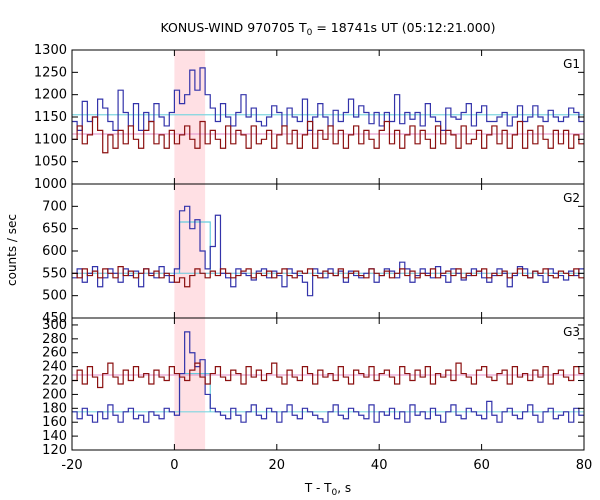 This screenshot has width=600, height=500. What do you see at coordinates (54, 367) in the screenshot?
I see `y-tick-label: 240` at bounding box center [54, 367].